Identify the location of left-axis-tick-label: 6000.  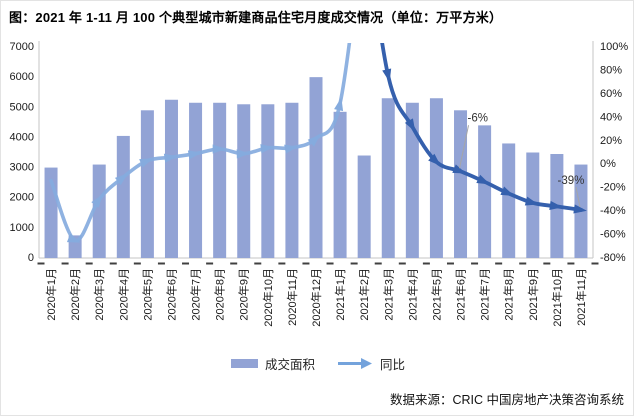
(22, 77).